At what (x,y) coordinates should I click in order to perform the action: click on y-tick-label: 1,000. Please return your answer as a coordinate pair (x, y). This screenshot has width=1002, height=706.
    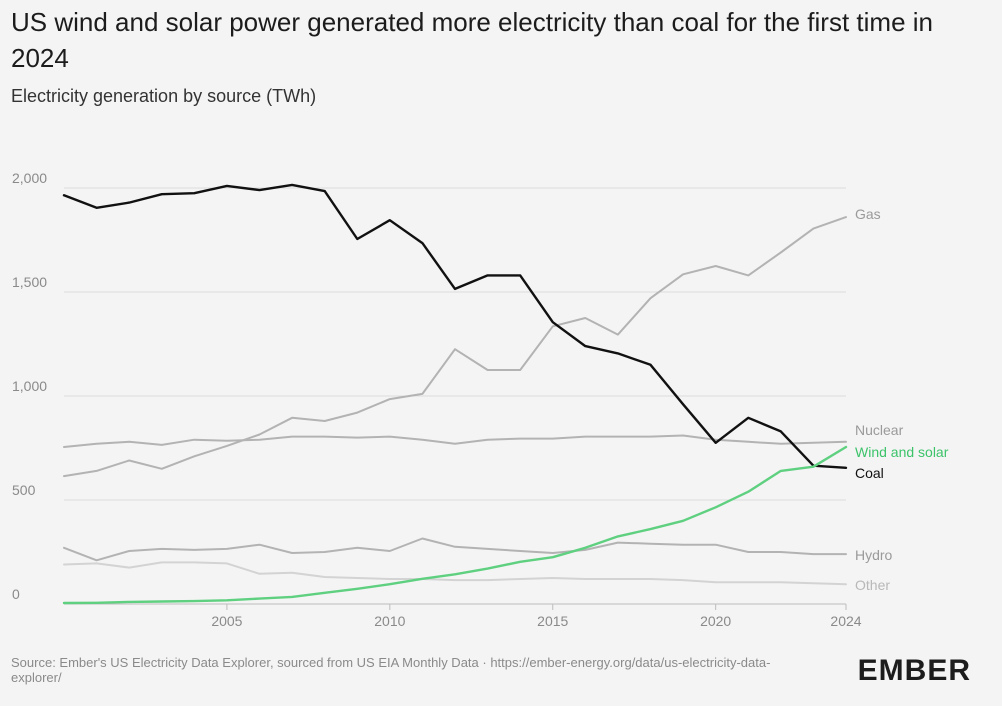
    Looking at the image, I should click on (29, 386).